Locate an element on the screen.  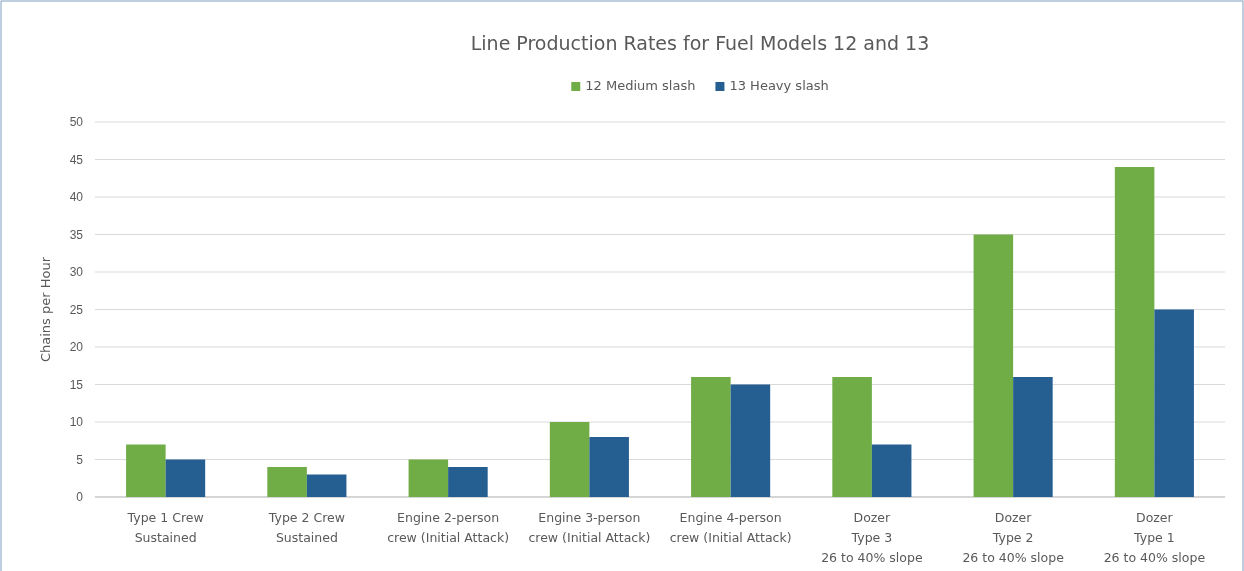
x-tick-label: Dozer Type 3 26 to 40% slope is located at coordinates (872, 537).